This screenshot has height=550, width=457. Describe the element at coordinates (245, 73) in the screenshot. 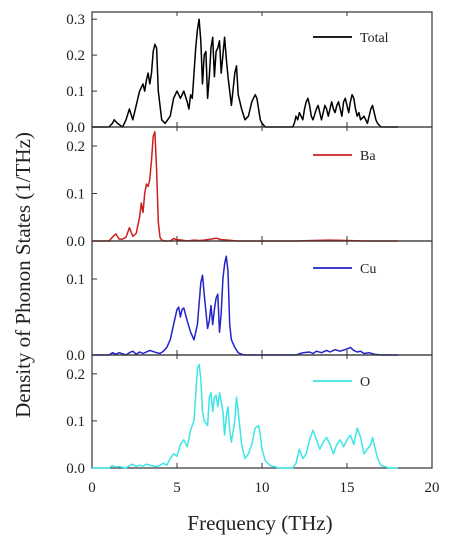

I see `series-line-total` at that location.